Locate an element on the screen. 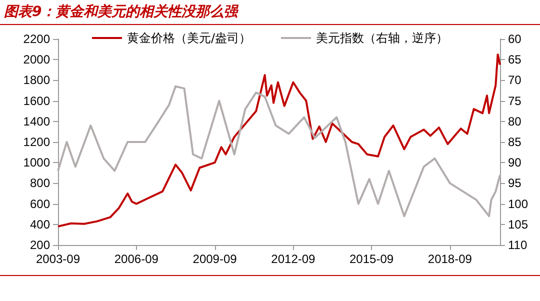 The image size is (540, 301). y2-tick-label: 75 is located at coordinates (515, 101).